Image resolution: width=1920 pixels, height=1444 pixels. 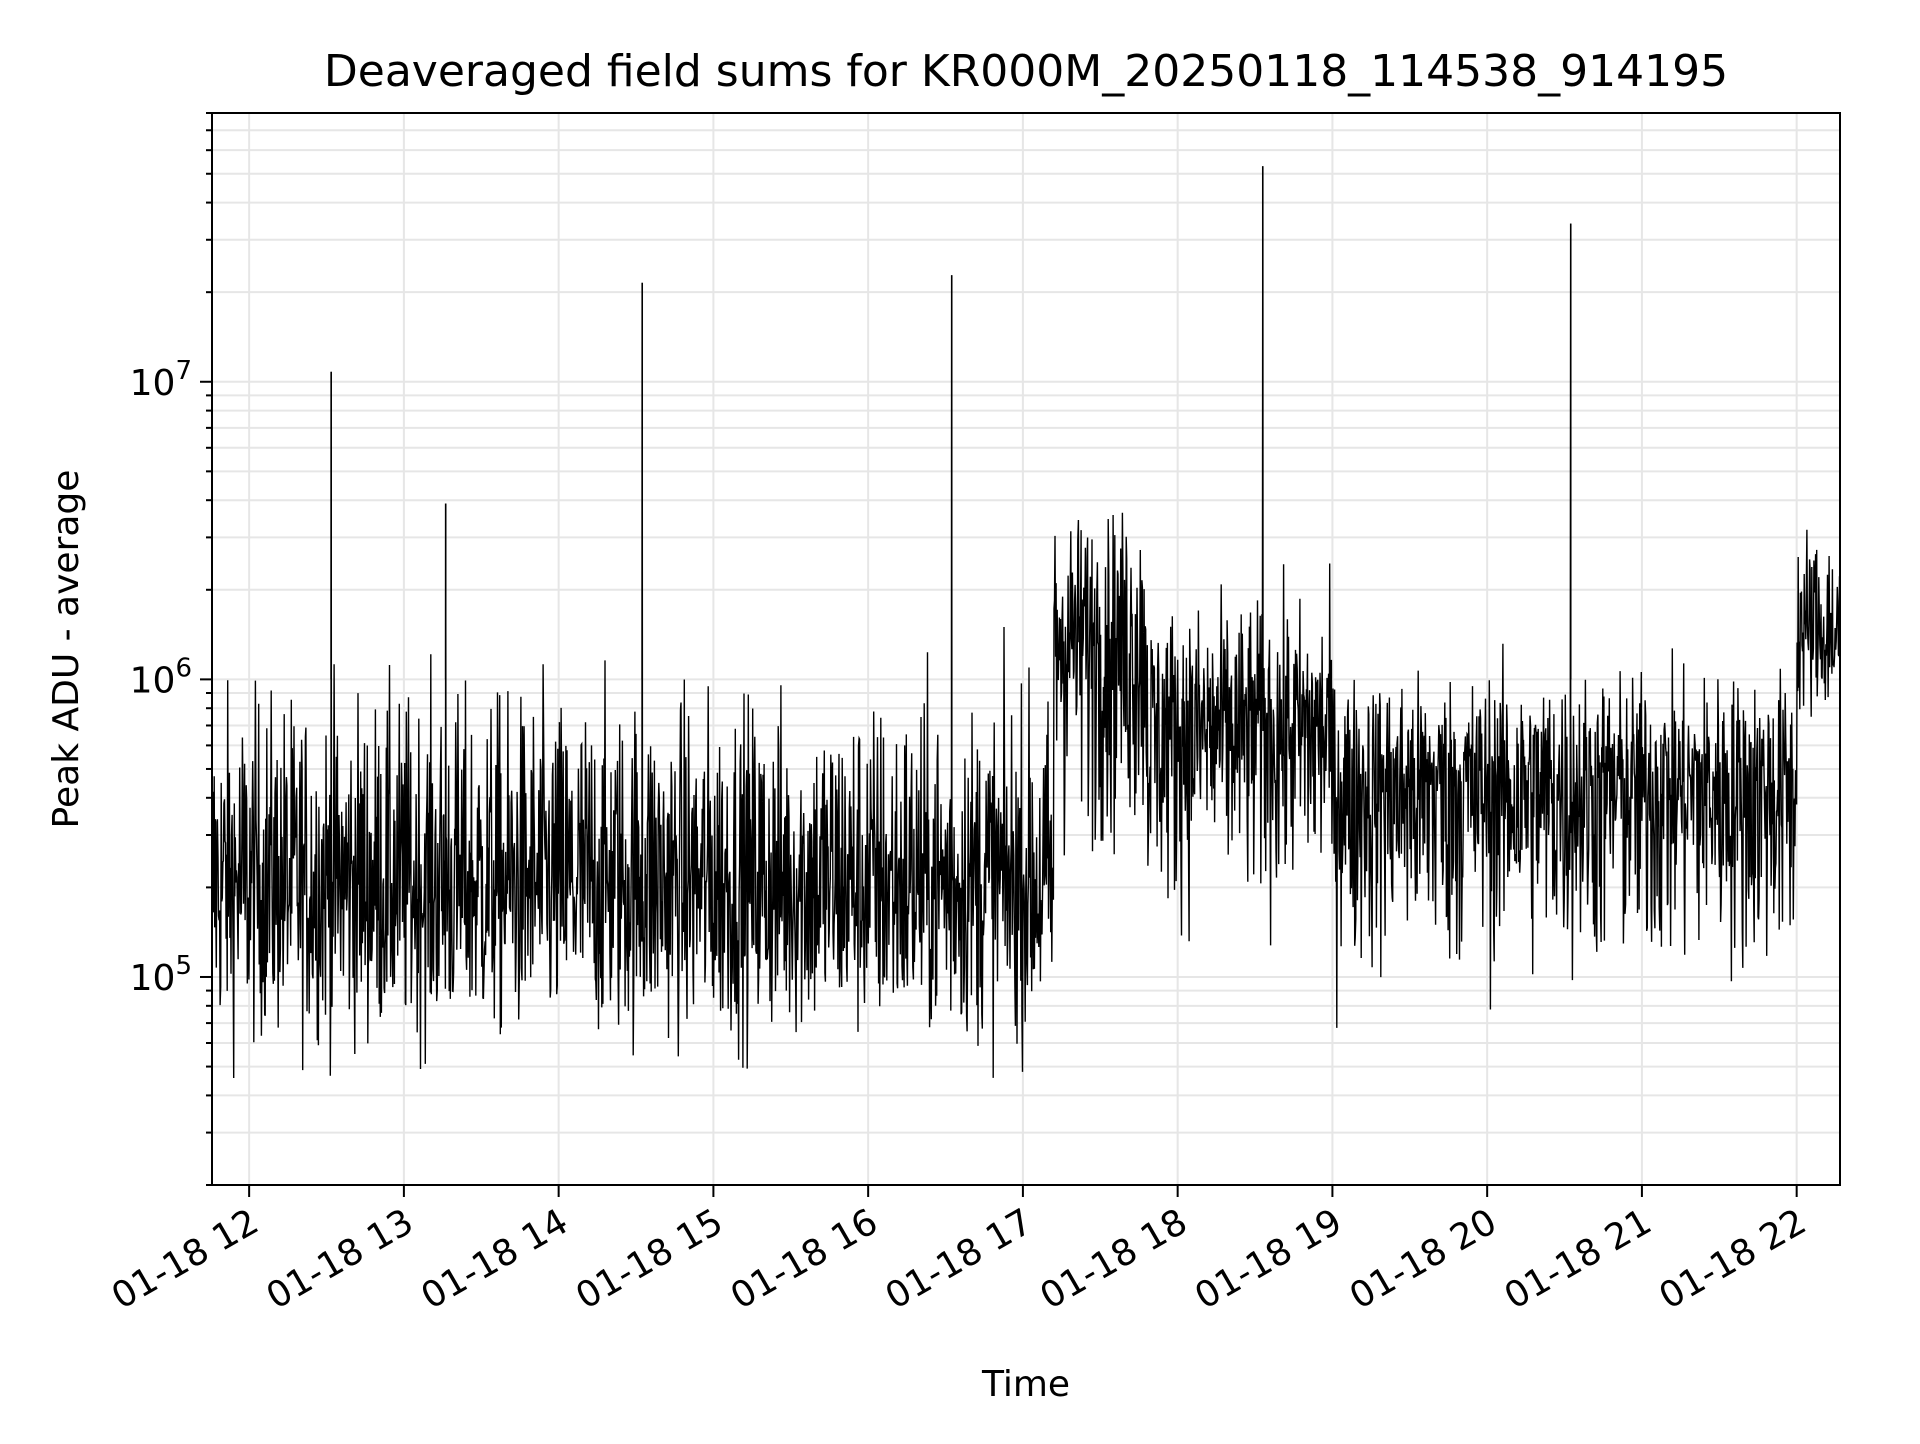 What do you see at coordinates (171, 649) in the screenshot?
I see `y-axis: 10⁵ 10⁶ 10⁷` at bounding box center [171, 649].